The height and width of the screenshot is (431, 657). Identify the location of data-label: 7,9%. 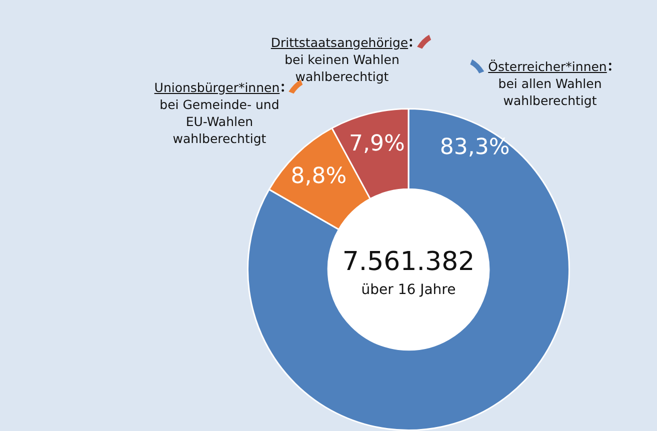
(376, 144).